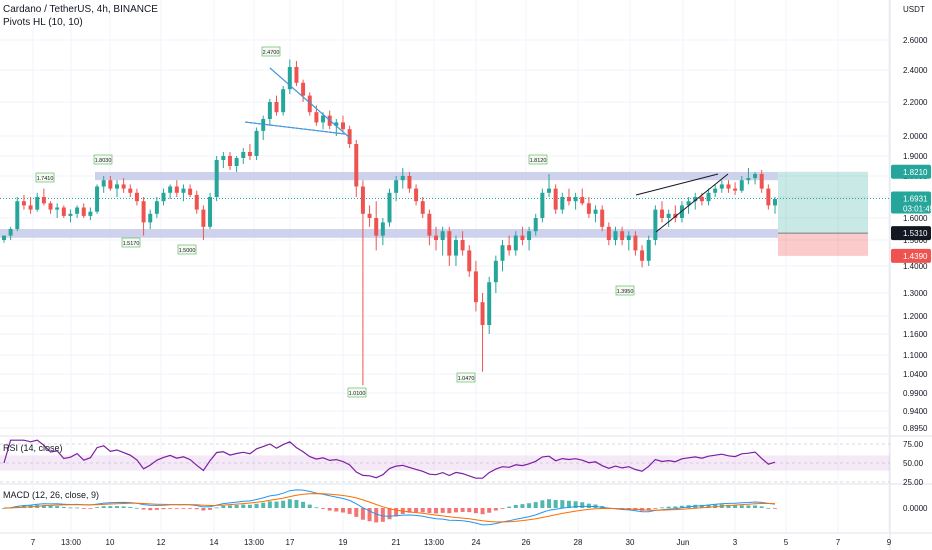 Image resolution: width=932 pixels, height=550 pixels. I want to click on stop-price-tag: 1.4390, so click(911, 255).